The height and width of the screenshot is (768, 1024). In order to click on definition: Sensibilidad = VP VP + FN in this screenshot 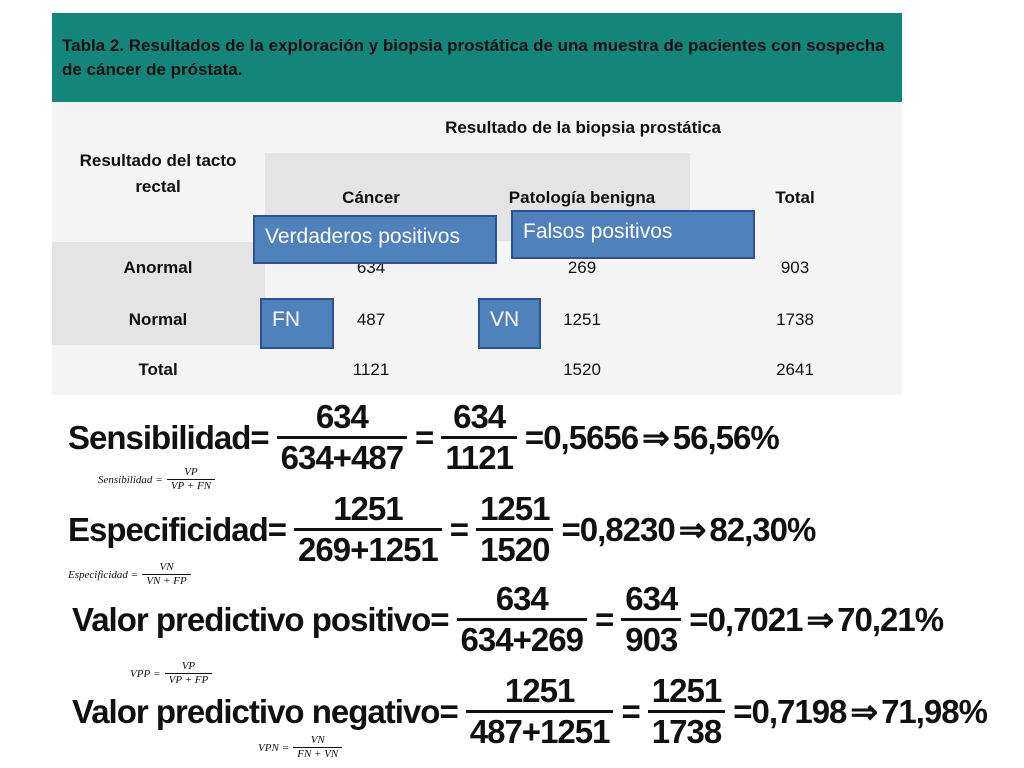, I will do `click(158, 479)`.